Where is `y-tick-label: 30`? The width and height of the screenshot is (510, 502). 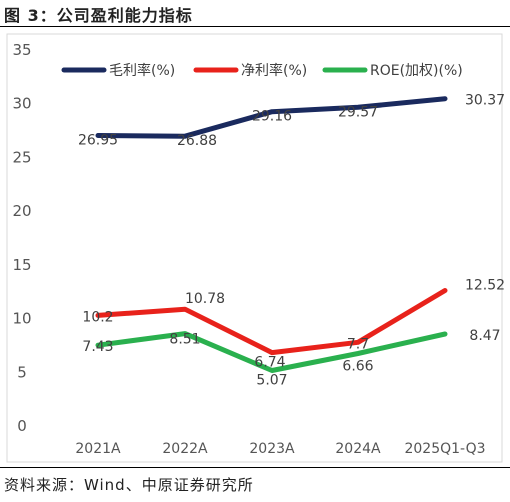 y-tick-label: 30 is located at coordinates (21, 104).